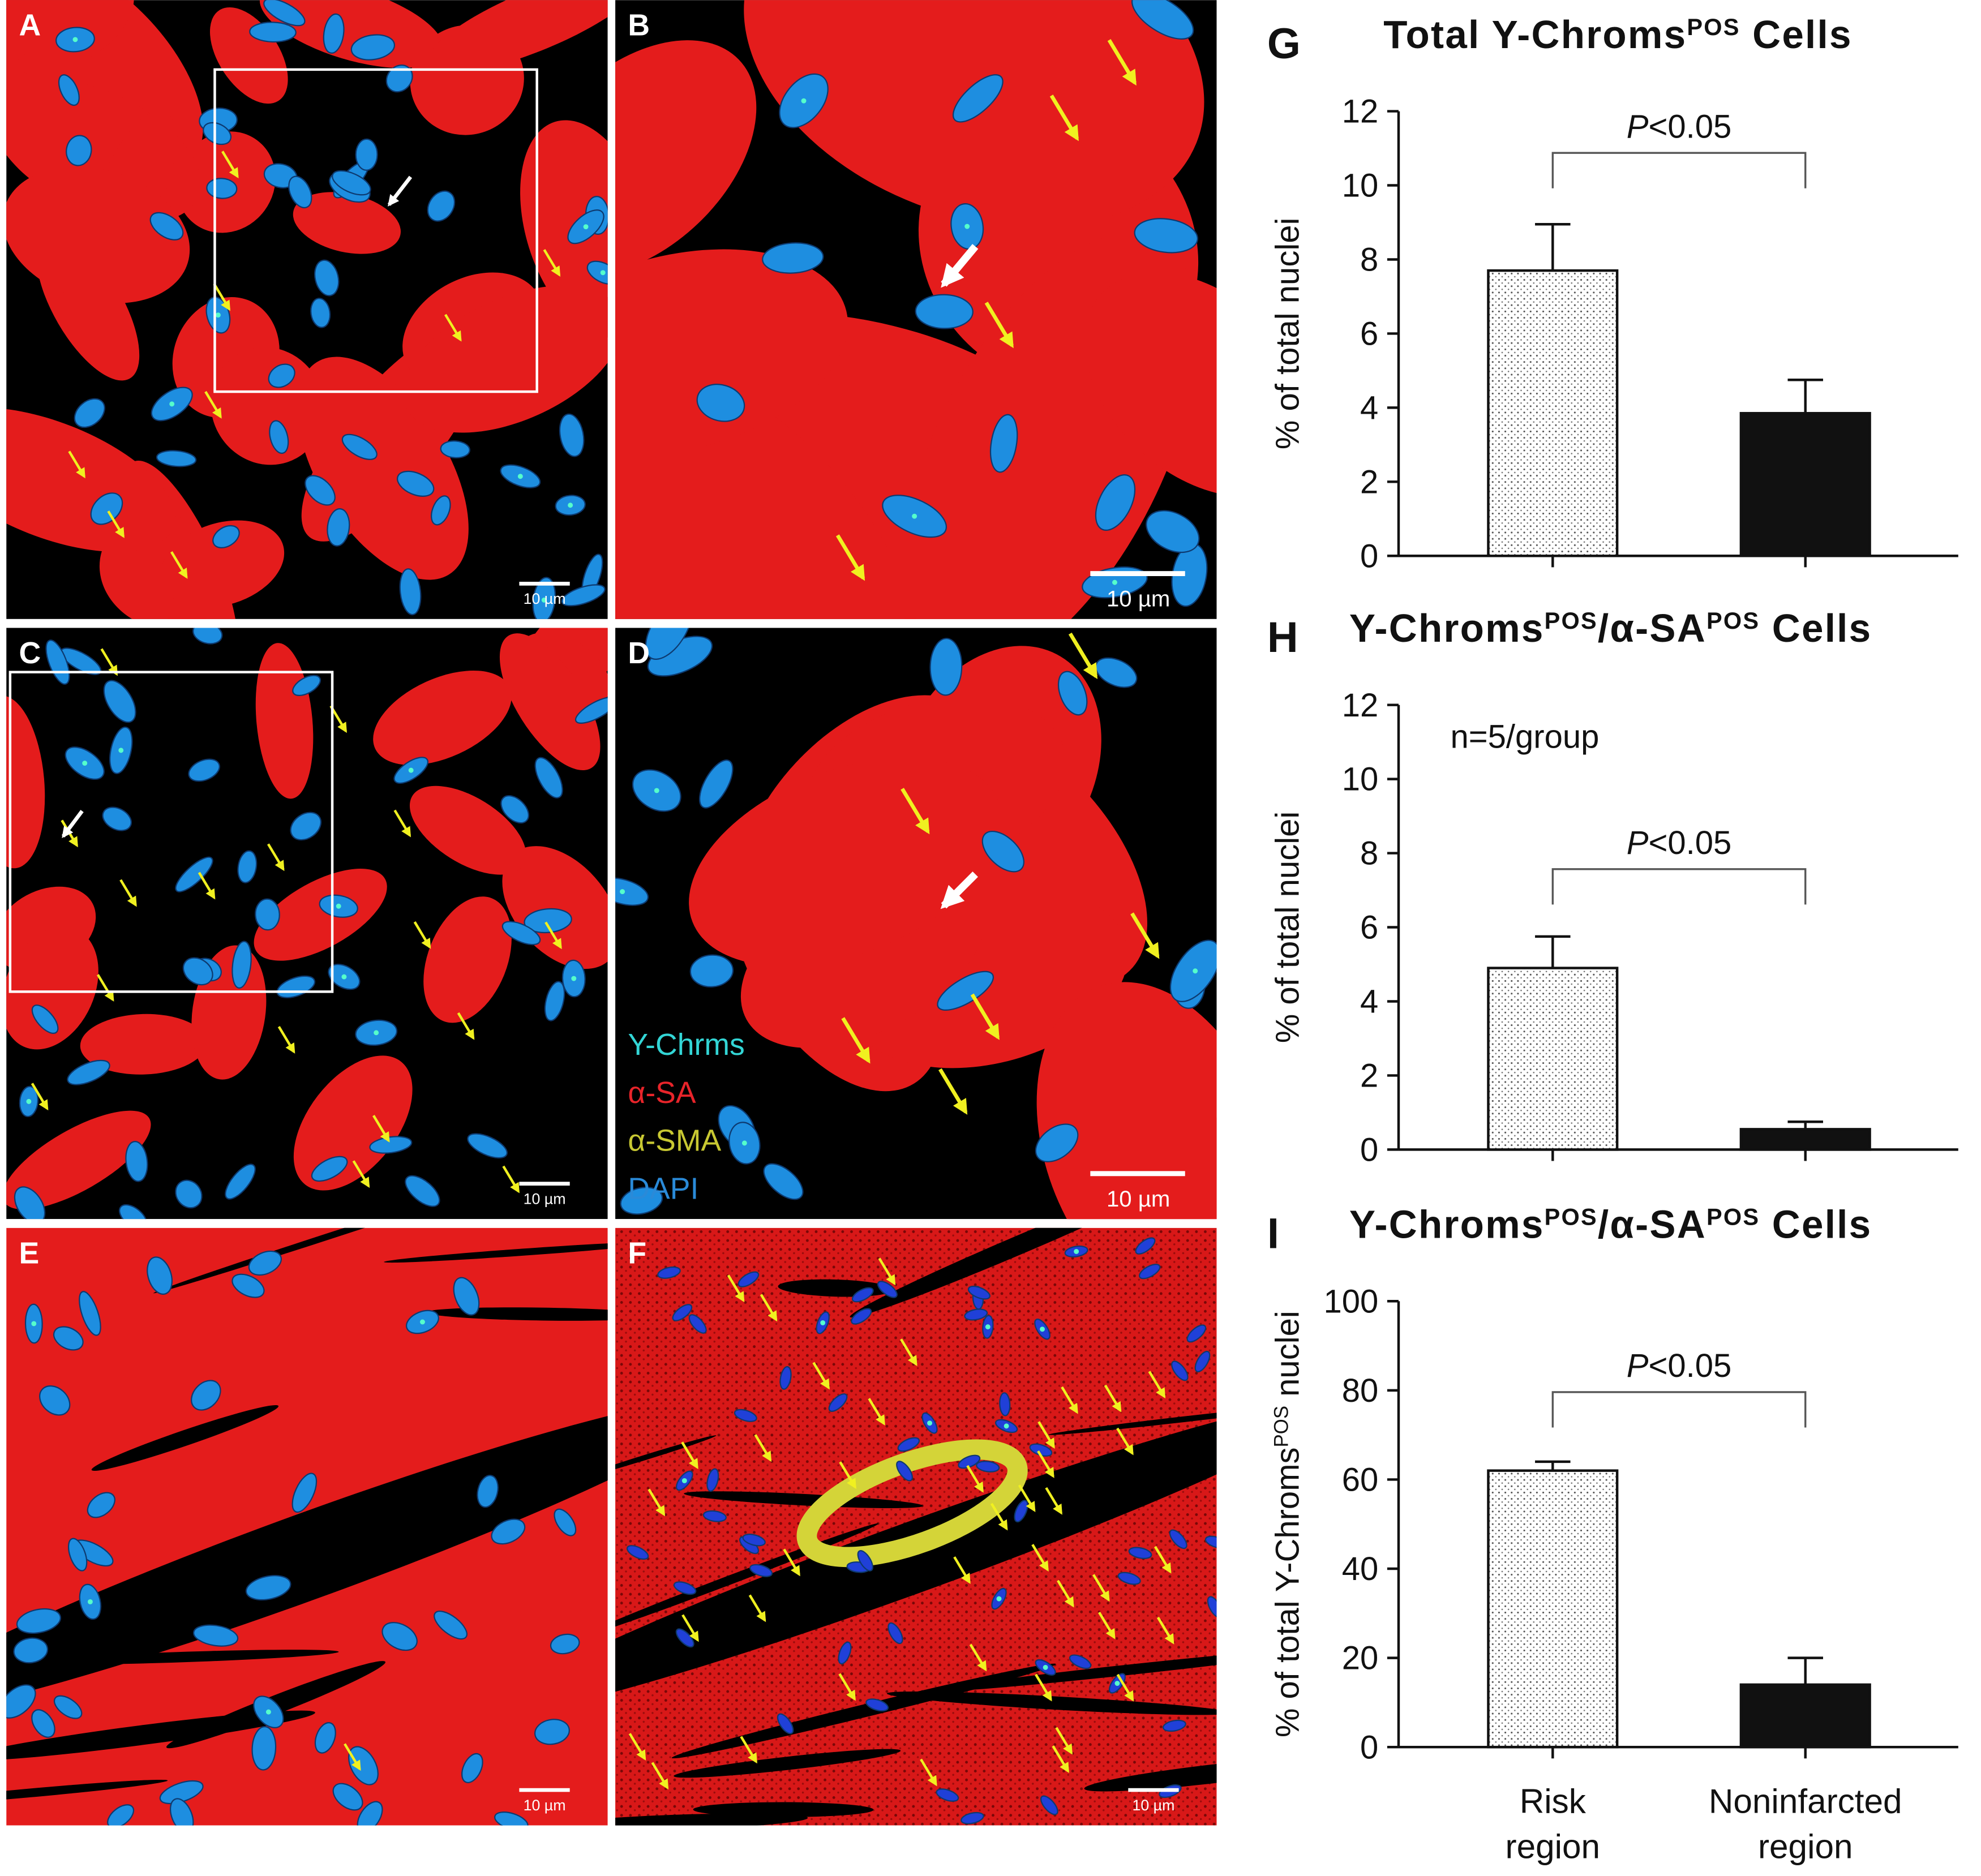  Describe the element at coordinates (1638, 1365) in the screenshot. I see `annotation-part: P` at that location.